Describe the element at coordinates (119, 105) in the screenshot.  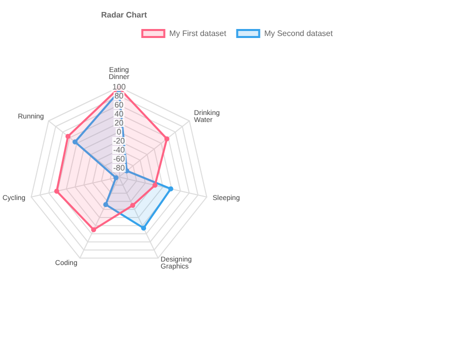
I see `y-tick-label: 60` at that location.